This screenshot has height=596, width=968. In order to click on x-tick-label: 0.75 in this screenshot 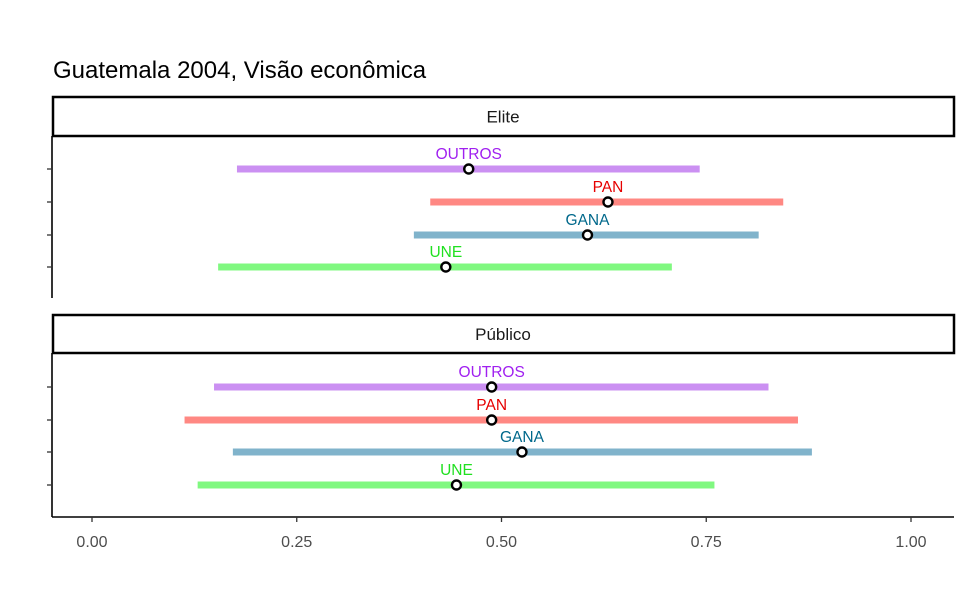, I will do `click(706, 542)`.